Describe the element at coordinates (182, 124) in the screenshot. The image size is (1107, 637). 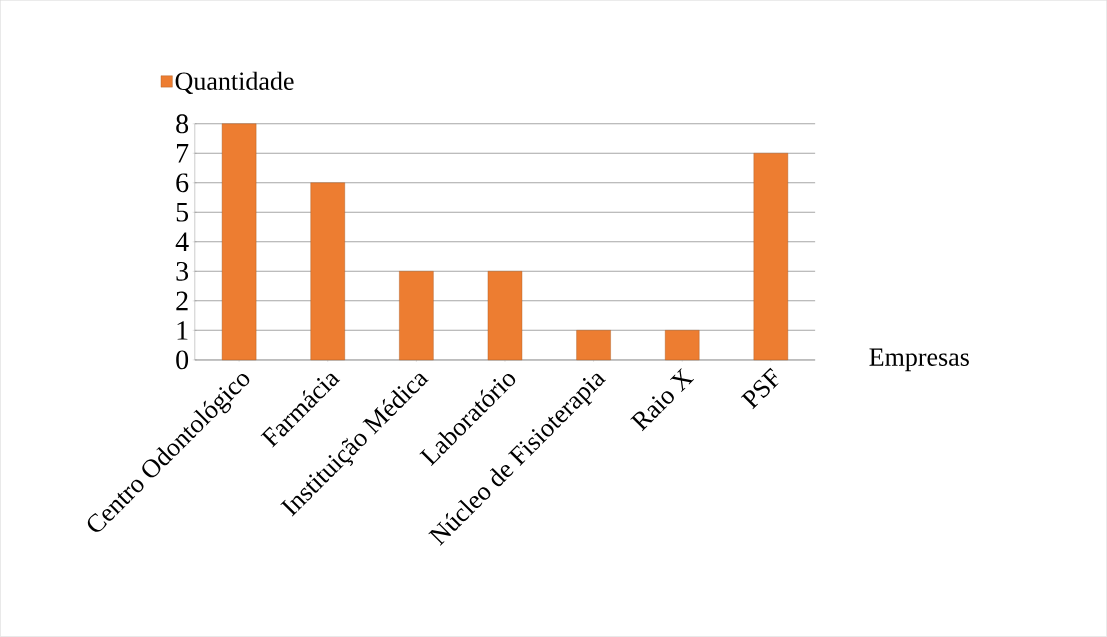
I see `y-tick-label: 8` at that location.